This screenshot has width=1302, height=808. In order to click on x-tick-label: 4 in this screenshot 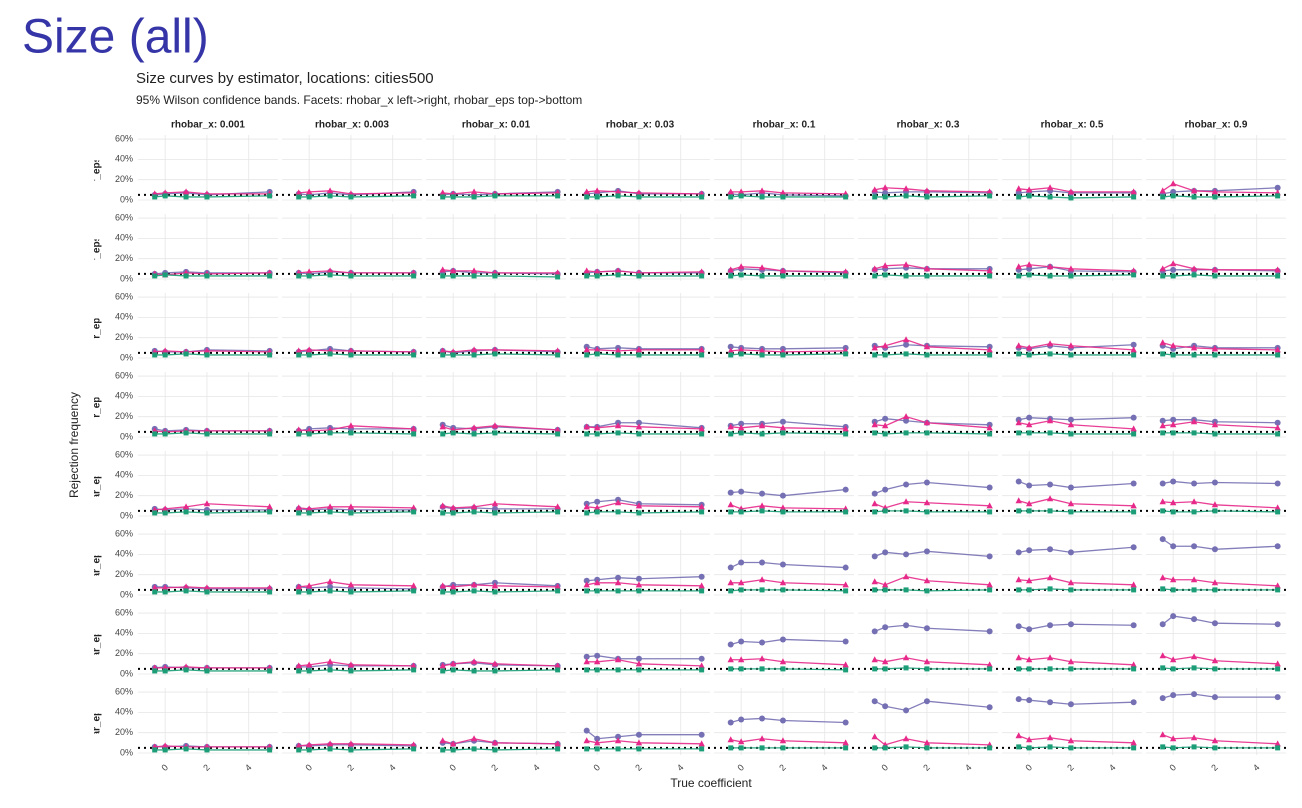, I will do `click(536, 767)`.